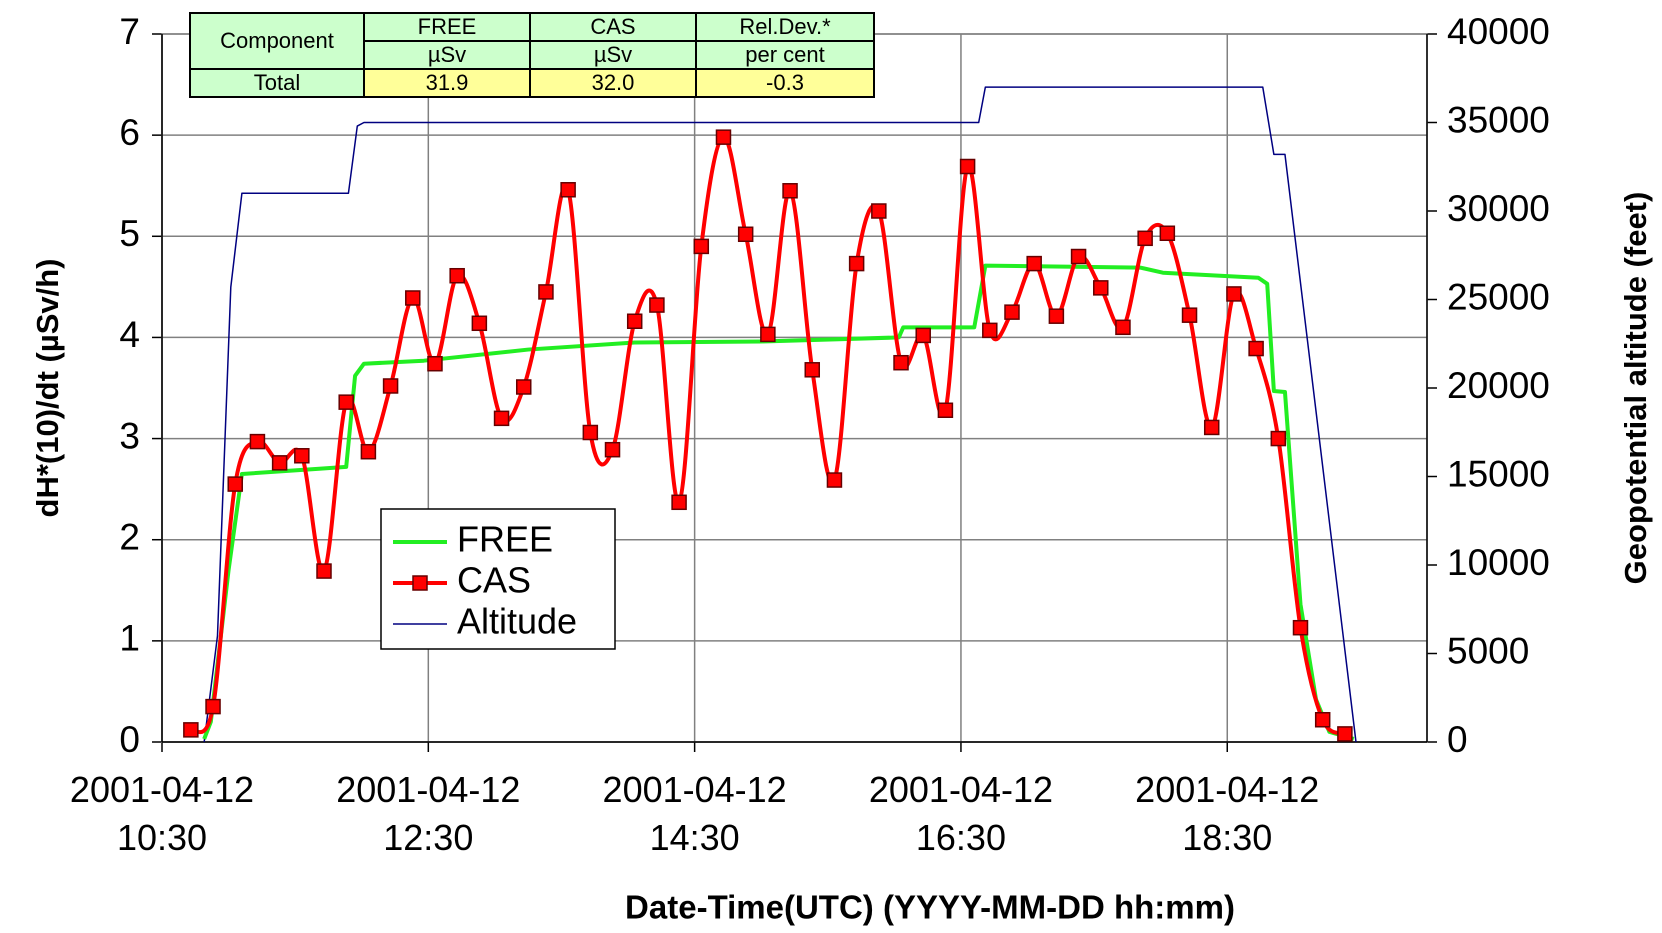 This screenshot has width=1662, height=933. What do you see at coordinates (47, 388) in the screenshot?
I see `y-axis-label: dH*(10)/dt (µSv/h)` at bounding box center [47, 388].